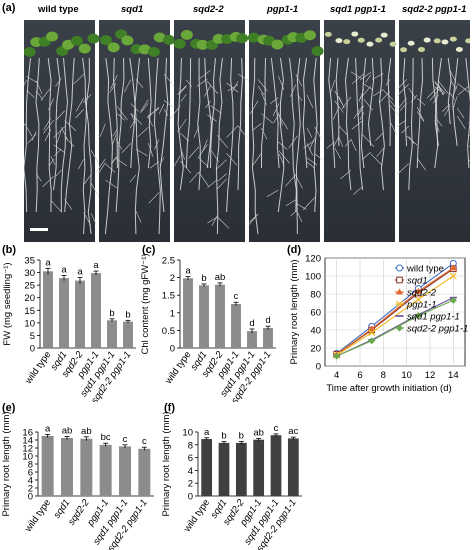 The image size is (473, 550). I want to click on x-tick-label: wild type, so click(196, 515).